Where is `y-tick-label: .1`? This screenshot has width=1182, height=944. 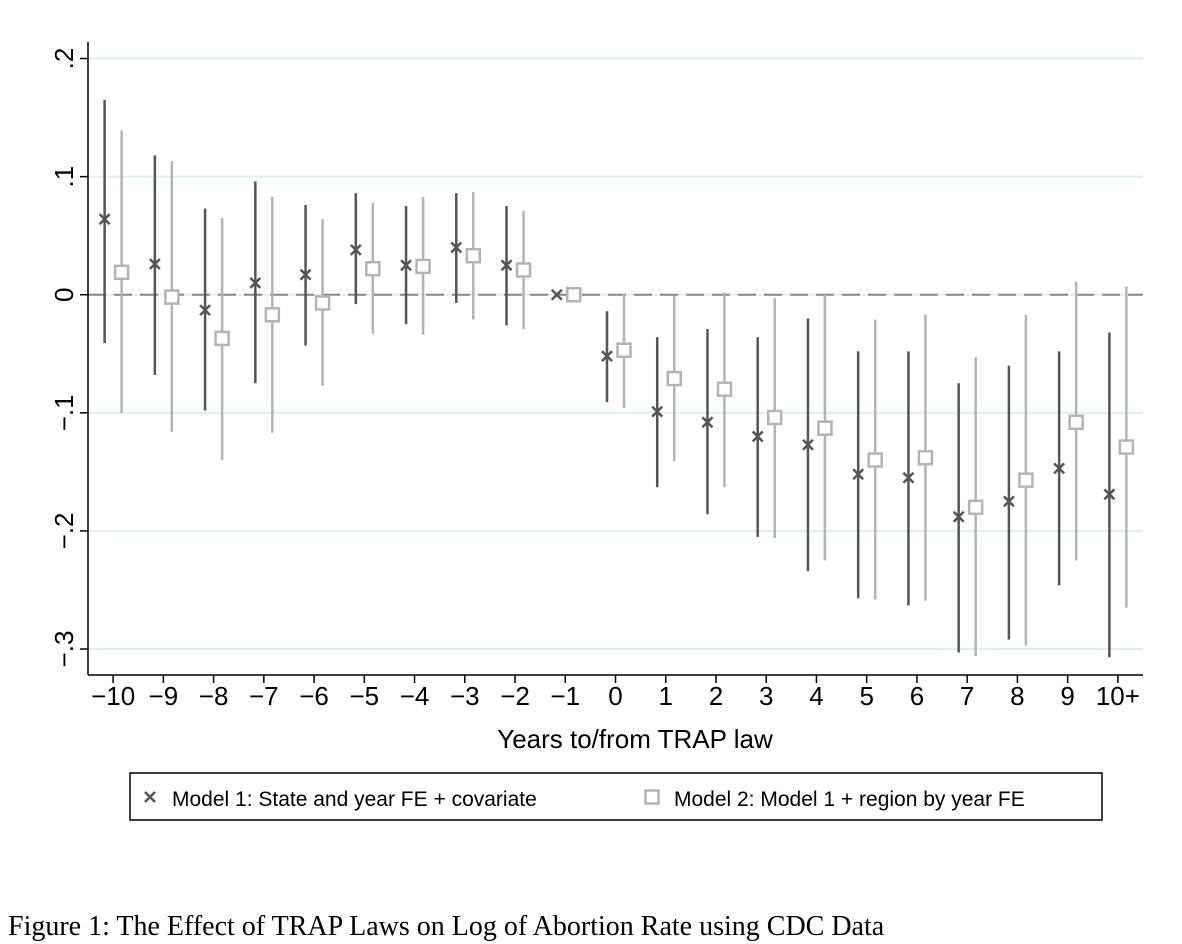 y-tick-label: .1 is located at coordinates (64, 177).